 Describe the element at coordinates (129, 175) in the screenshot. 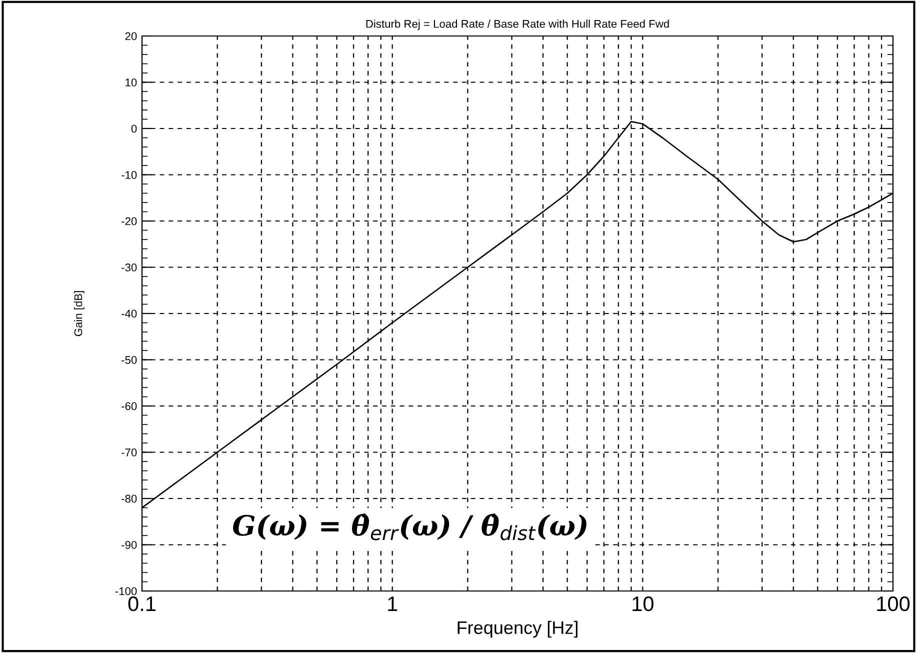

I see `y-tick-label: -10` at that location.